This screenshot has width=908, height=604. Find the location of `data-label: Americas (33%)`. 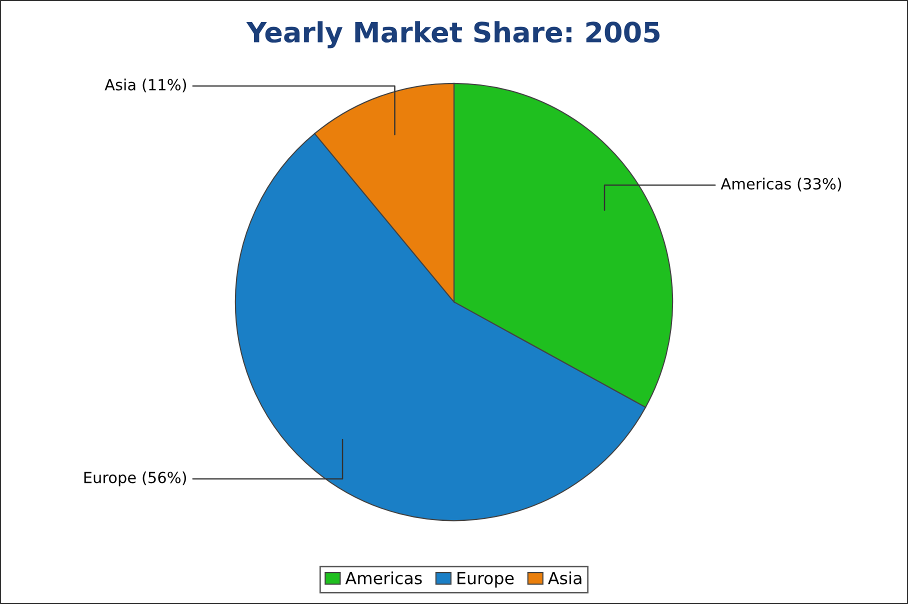

data-label: Americas (33%) is located at coordinates (781, 185).